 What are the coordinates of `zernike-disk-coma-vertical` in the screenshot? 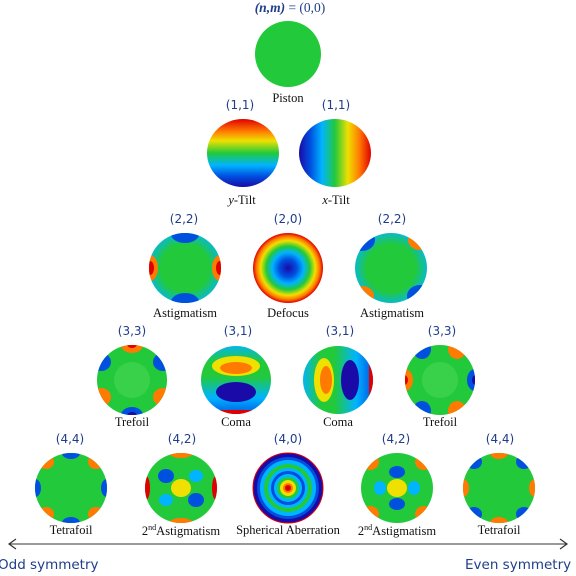 It's located at (236, 380).